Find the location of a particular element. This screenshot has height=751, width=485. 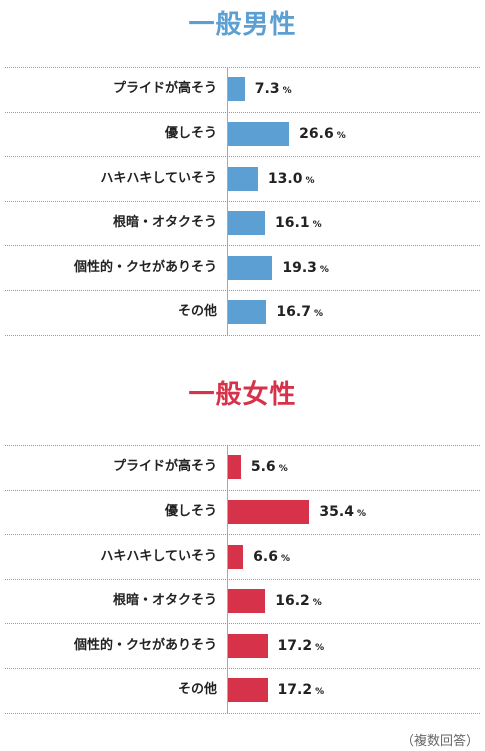

male-value-number: 19.3 is located at coordinates (299, 267).